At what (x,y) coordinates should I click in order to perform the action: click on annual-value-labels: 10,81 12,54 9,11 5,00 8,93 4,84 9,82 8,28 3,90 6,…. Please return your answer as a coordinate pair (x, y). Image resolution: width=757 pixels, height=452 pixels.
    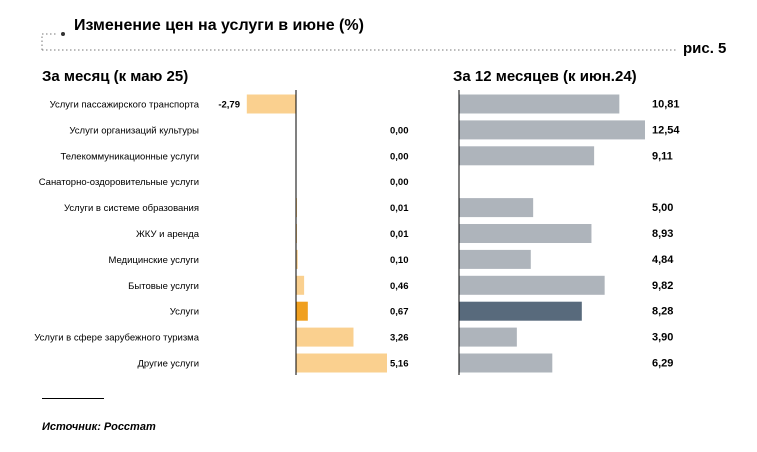
    Looking at the image, I should click on (666, 234).